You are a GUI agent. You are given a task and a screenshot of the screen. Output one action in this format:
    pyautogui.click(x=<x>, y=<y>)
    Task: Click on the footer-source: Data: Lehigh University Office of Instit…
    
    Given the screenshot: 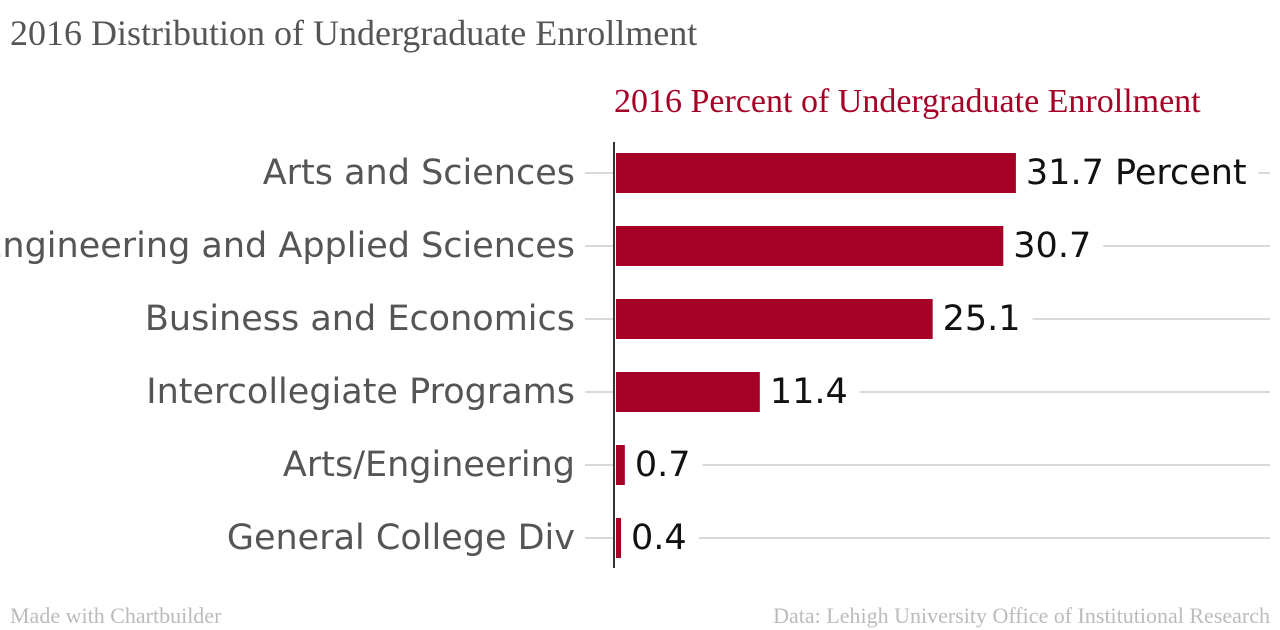 What is the action you would take?
    pyautogui.click(x=1021, y=615)
    